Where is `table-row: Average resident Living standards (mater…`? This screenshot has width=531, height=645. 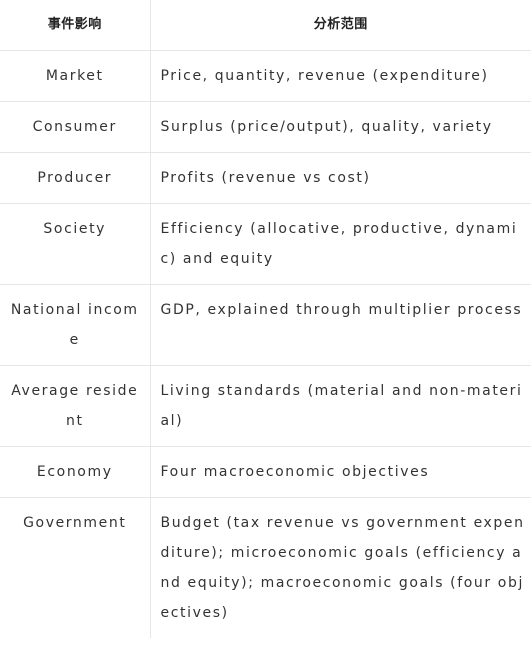
table-row: Average resident Living standards (mater… is located at coordinates (265, 406).